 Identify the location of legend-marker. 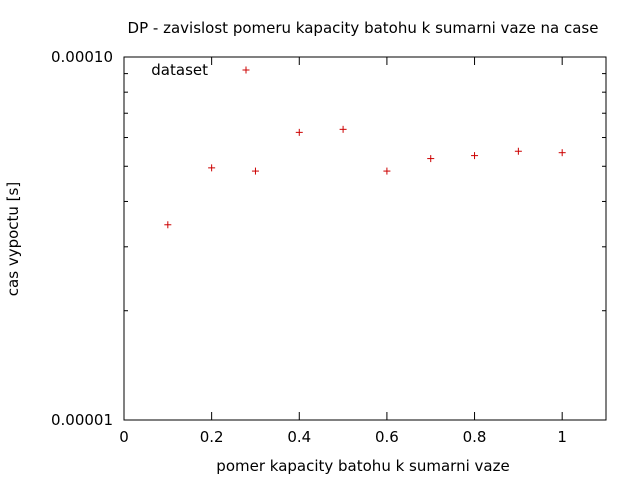
(246, 70).